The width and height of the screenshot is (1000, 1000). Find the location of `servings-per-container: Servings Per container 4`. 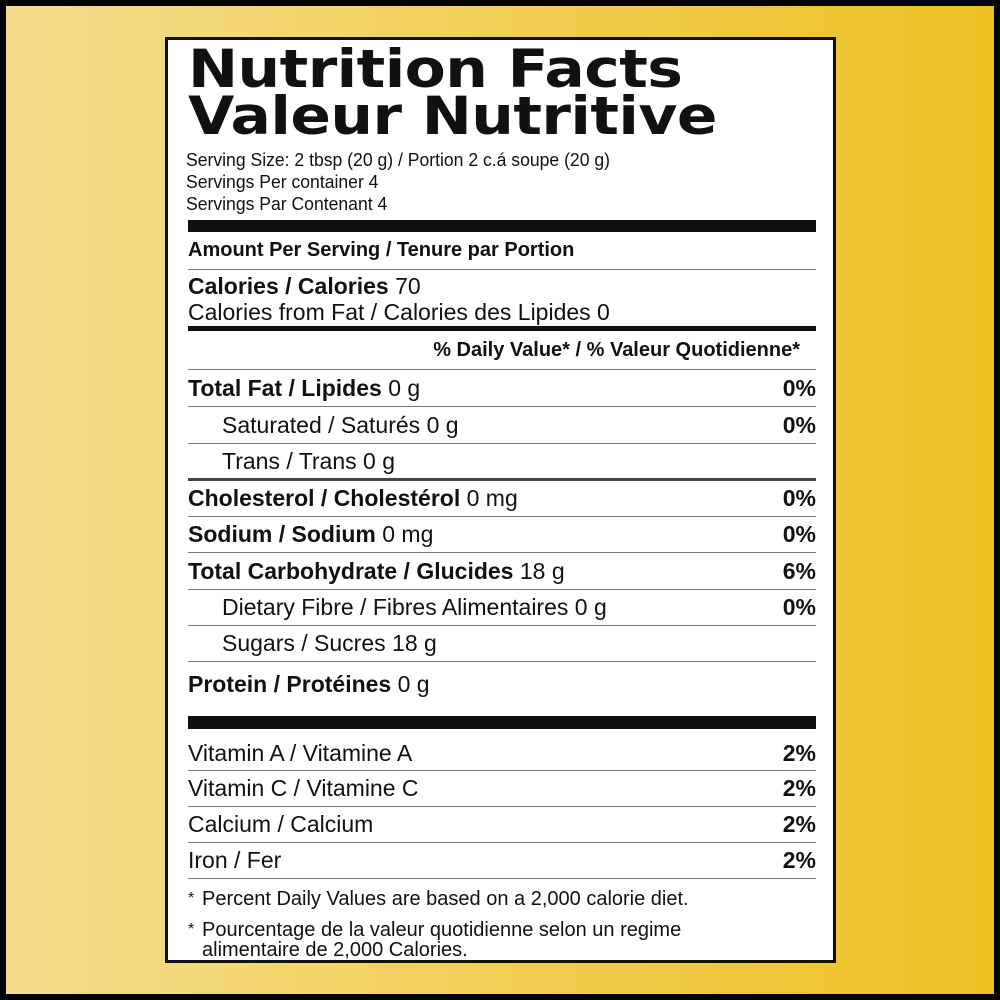

servings-per-container: Servings Per container 4 is located at coordinates (282, 181).